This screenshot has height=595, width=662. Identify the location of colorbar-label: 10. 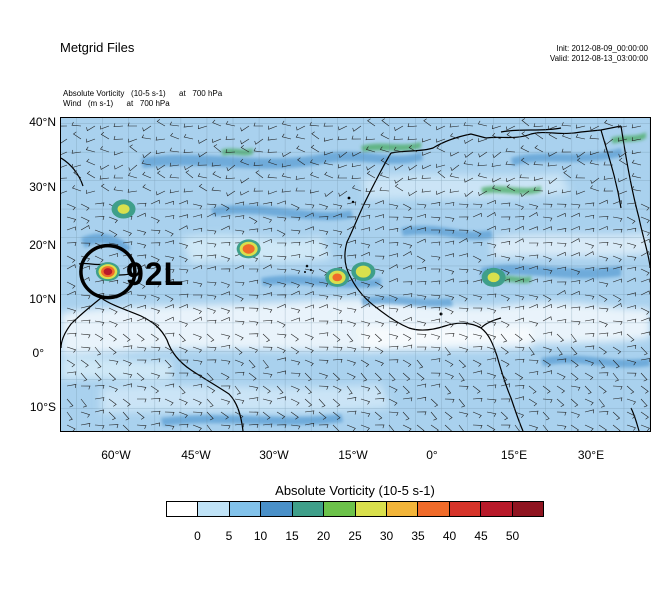
(260, 536).